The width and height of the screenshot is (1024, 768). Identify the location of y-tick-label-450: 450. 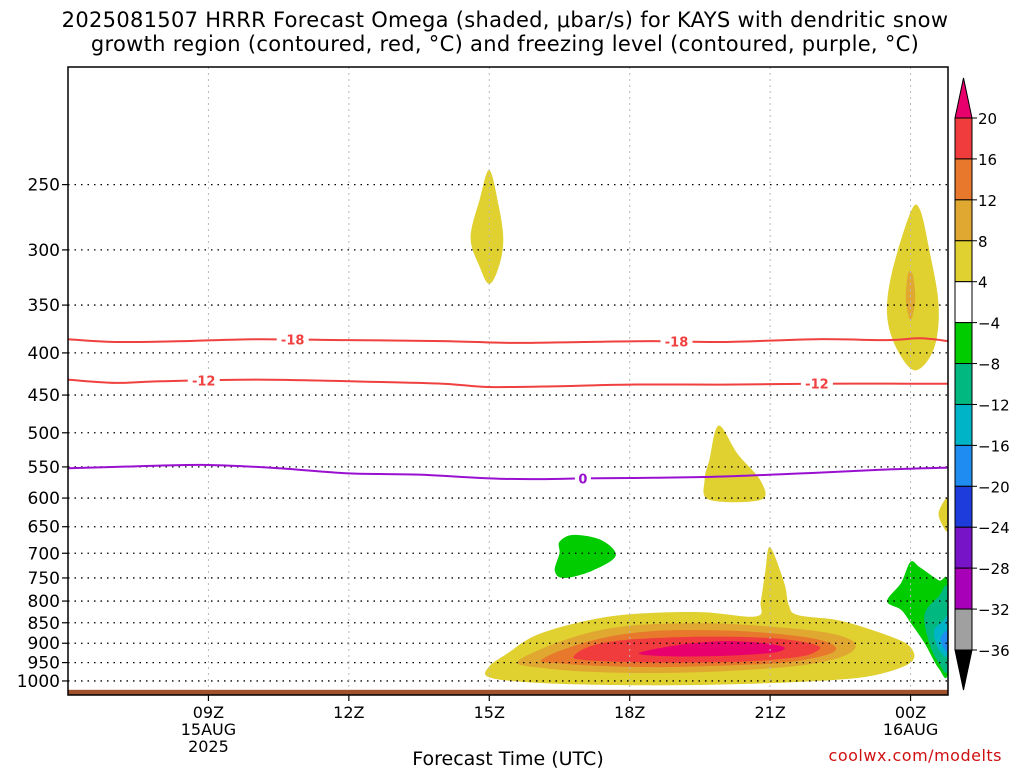
(44, 396).